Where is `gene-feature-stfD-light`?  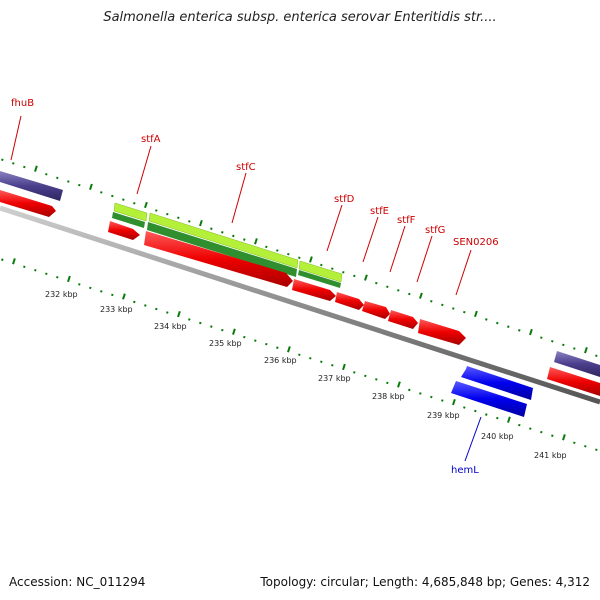
gene-feature-stfD-light is located at coordinates (320, 271).